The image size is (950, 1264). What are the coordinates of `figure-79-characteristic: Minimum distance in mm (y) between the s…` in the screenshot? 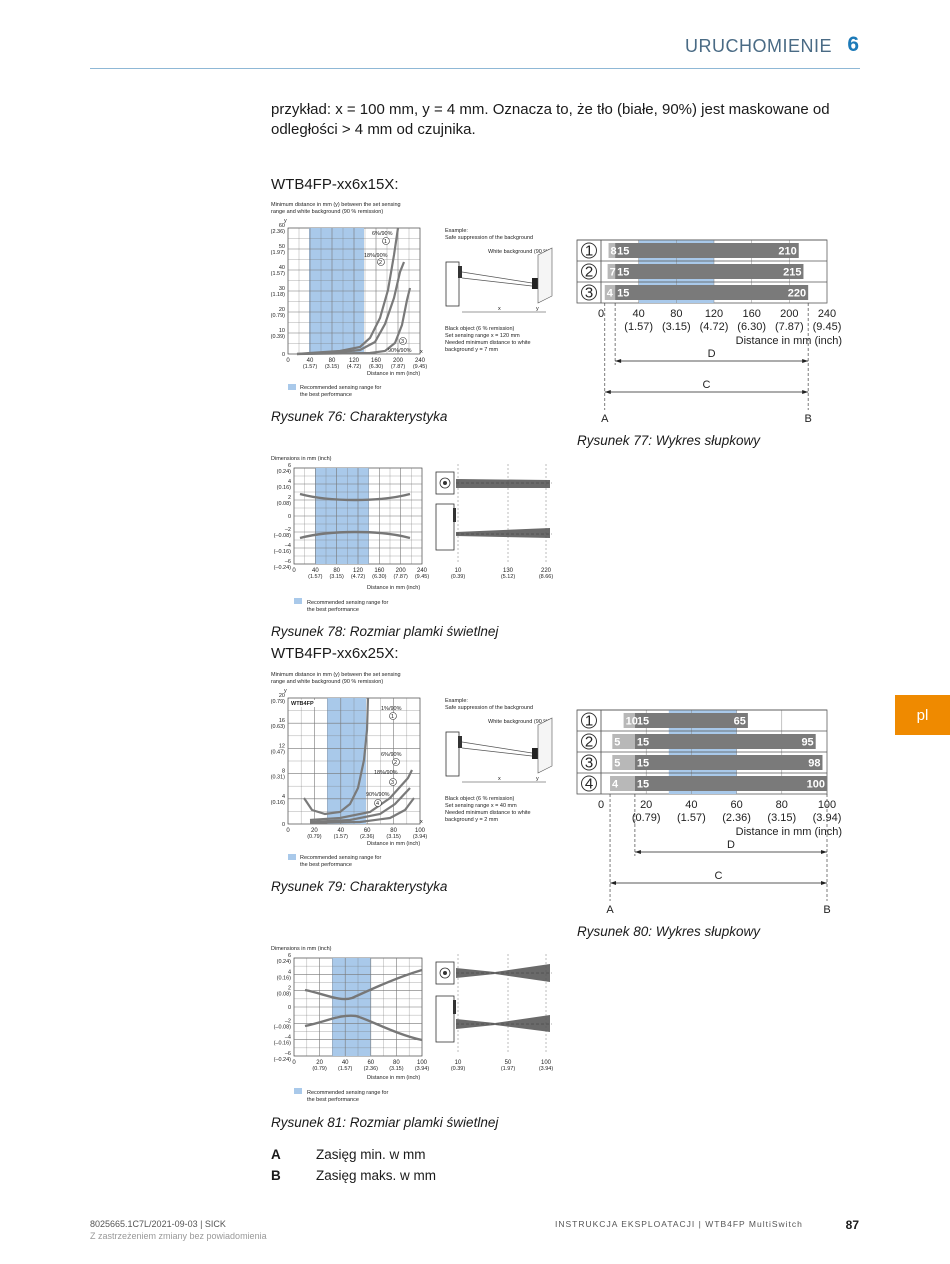 It's located at (412, 770).